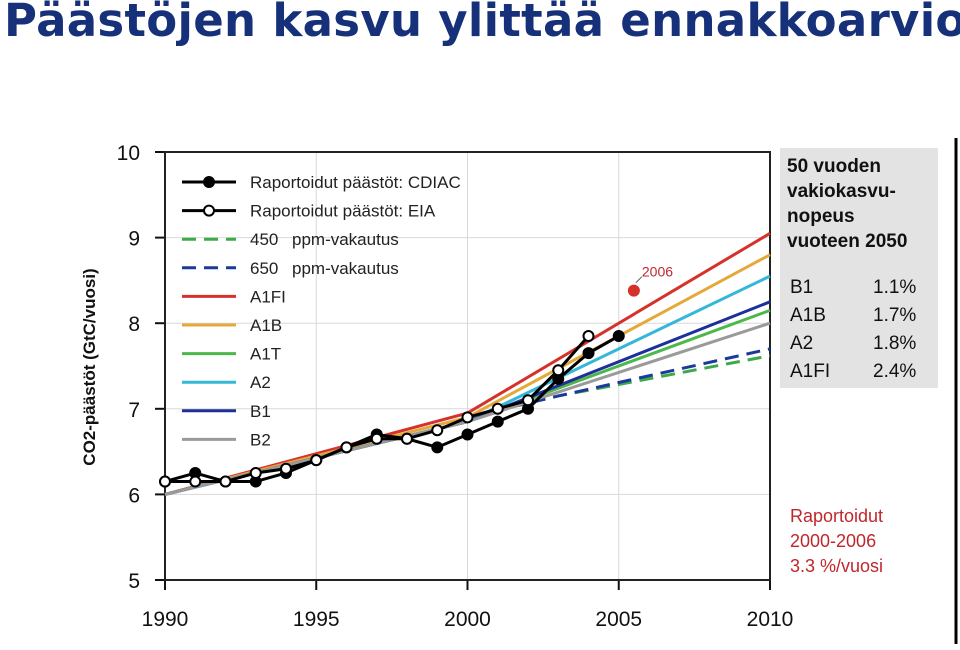 Image resolution: width=960 pixels, height=650 pixels. I want to click on legend-label: Raportoidut päästöt: CDIAC, so click(355, 182).